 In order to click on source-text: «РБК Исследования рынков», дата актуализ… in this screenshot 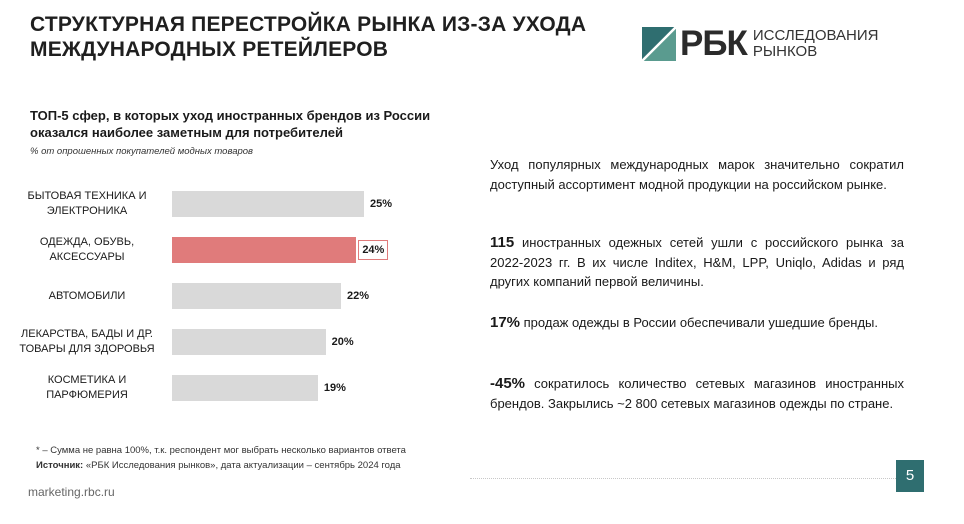, I will do `click(242, 465)`.